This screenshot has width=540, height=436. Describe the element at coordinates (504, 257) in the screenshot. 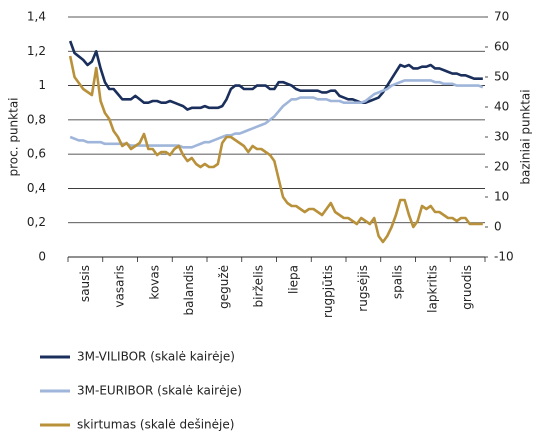

I see `y2-tick-label: -10` at that location.